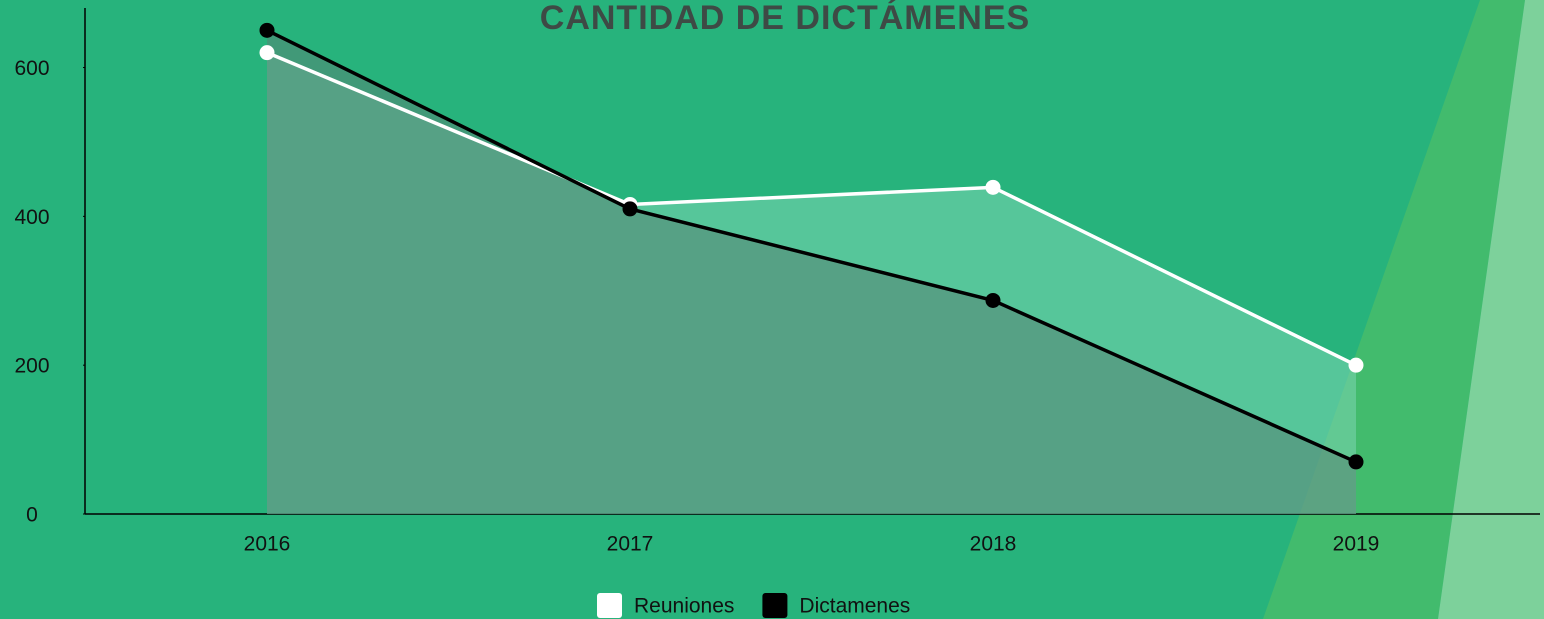  I want to click on legend-label: Dictamenes, so click(854, 606).